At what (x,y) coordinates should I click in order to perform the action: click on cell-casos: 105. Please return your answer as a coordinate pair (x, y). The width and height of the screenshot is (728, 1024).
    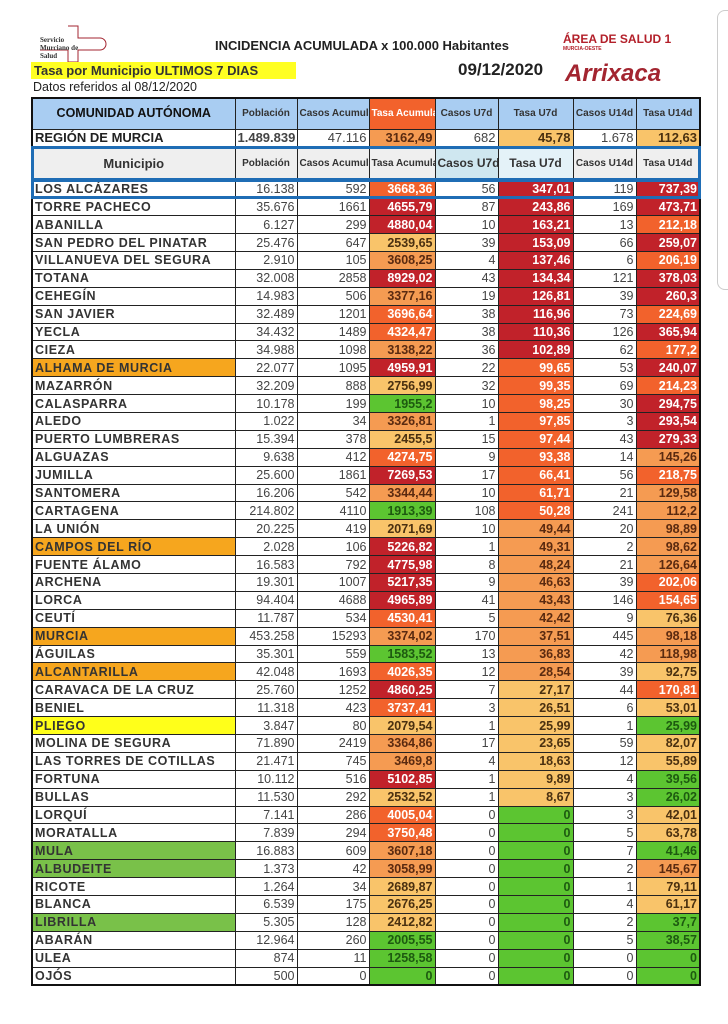
    Looking at the image, I should click on (333, 260).